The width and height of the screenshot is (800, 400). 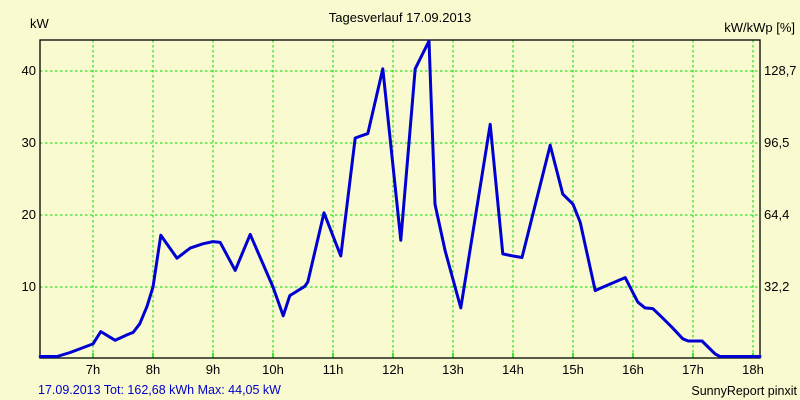 What do you see at coordinates (693, 369) in the screenshot?
I see `x-tick-label: 17h` at bounding box center [693, 369].